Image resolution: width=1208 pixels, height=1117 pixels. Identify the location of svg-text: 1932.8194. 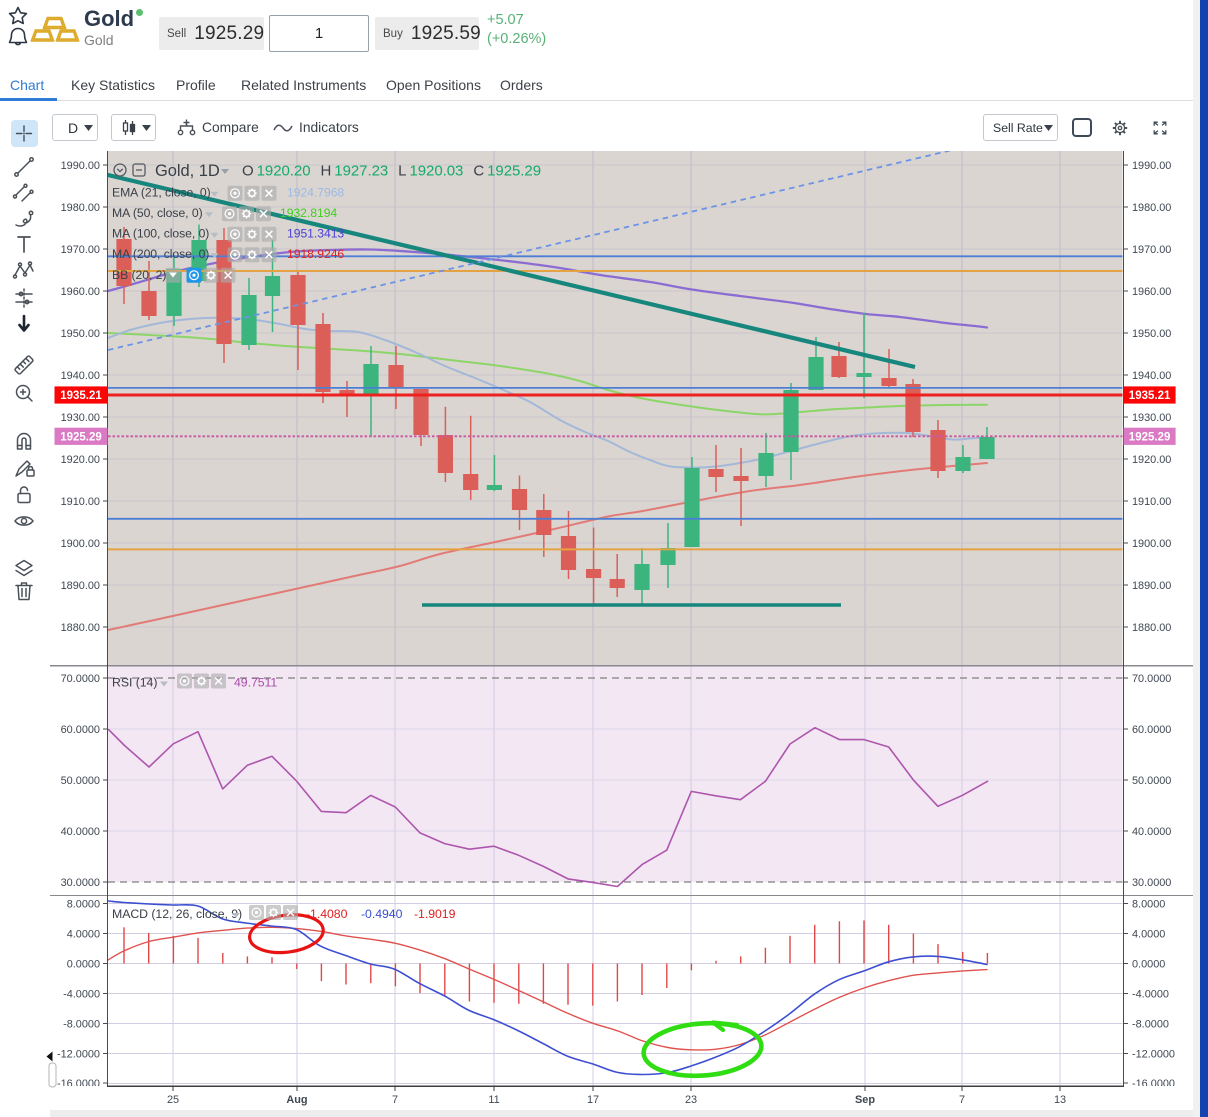
(308, 213).